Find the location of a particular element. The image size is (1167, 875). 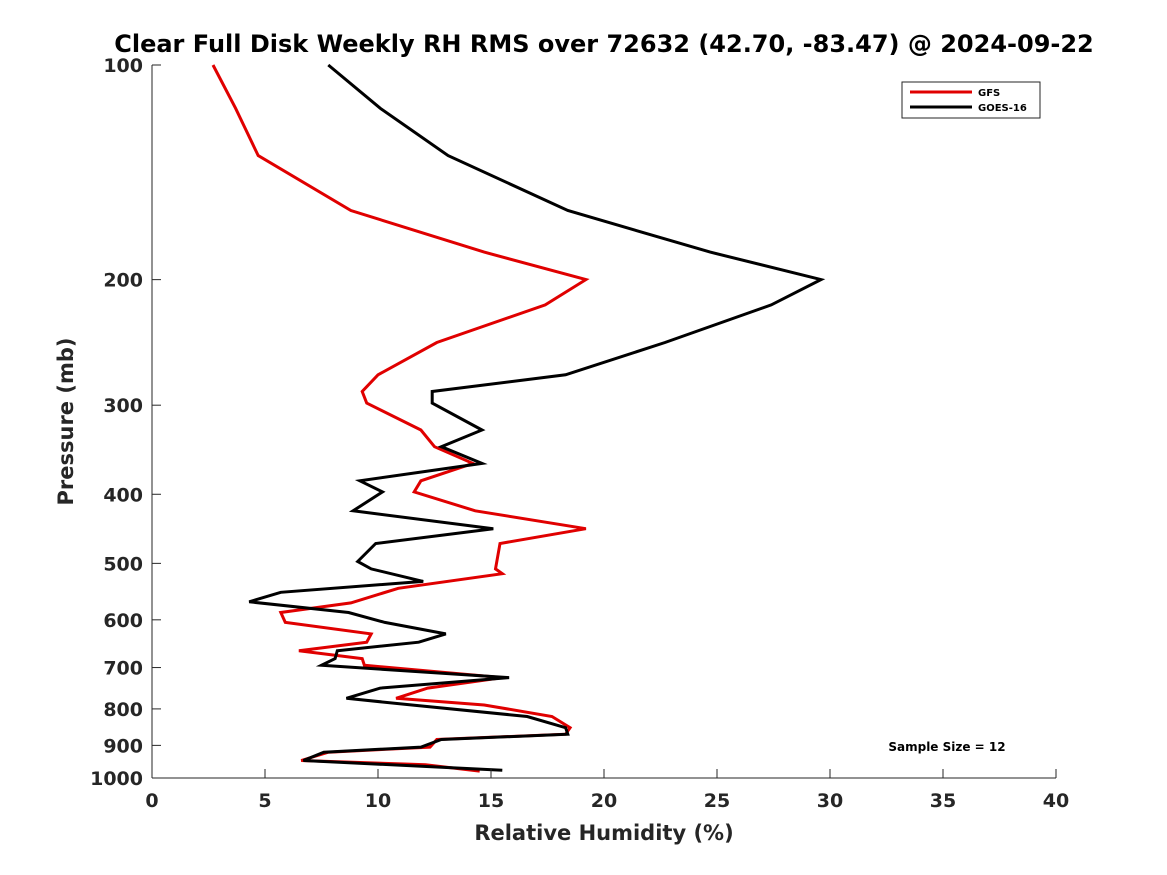

x-tick-label: 25 is located at coordinates (717, 801).